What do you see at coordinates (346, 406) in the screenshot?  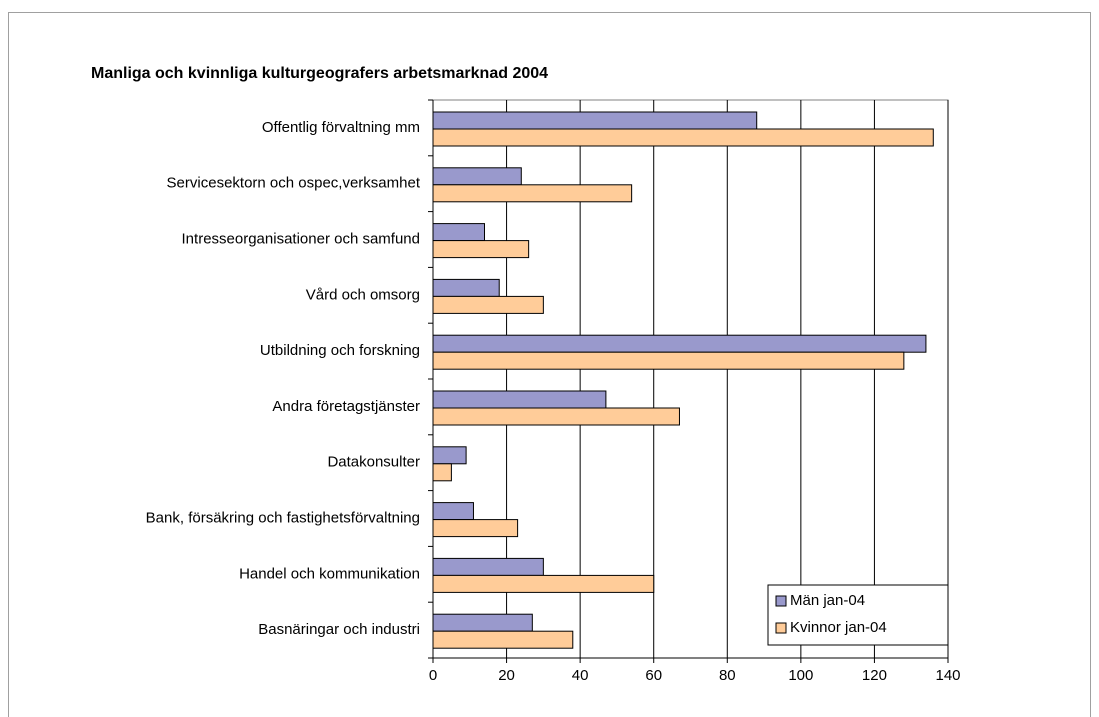 I see `y-tick-label: Andra företagstjänster` at bounding box center [346, 406].